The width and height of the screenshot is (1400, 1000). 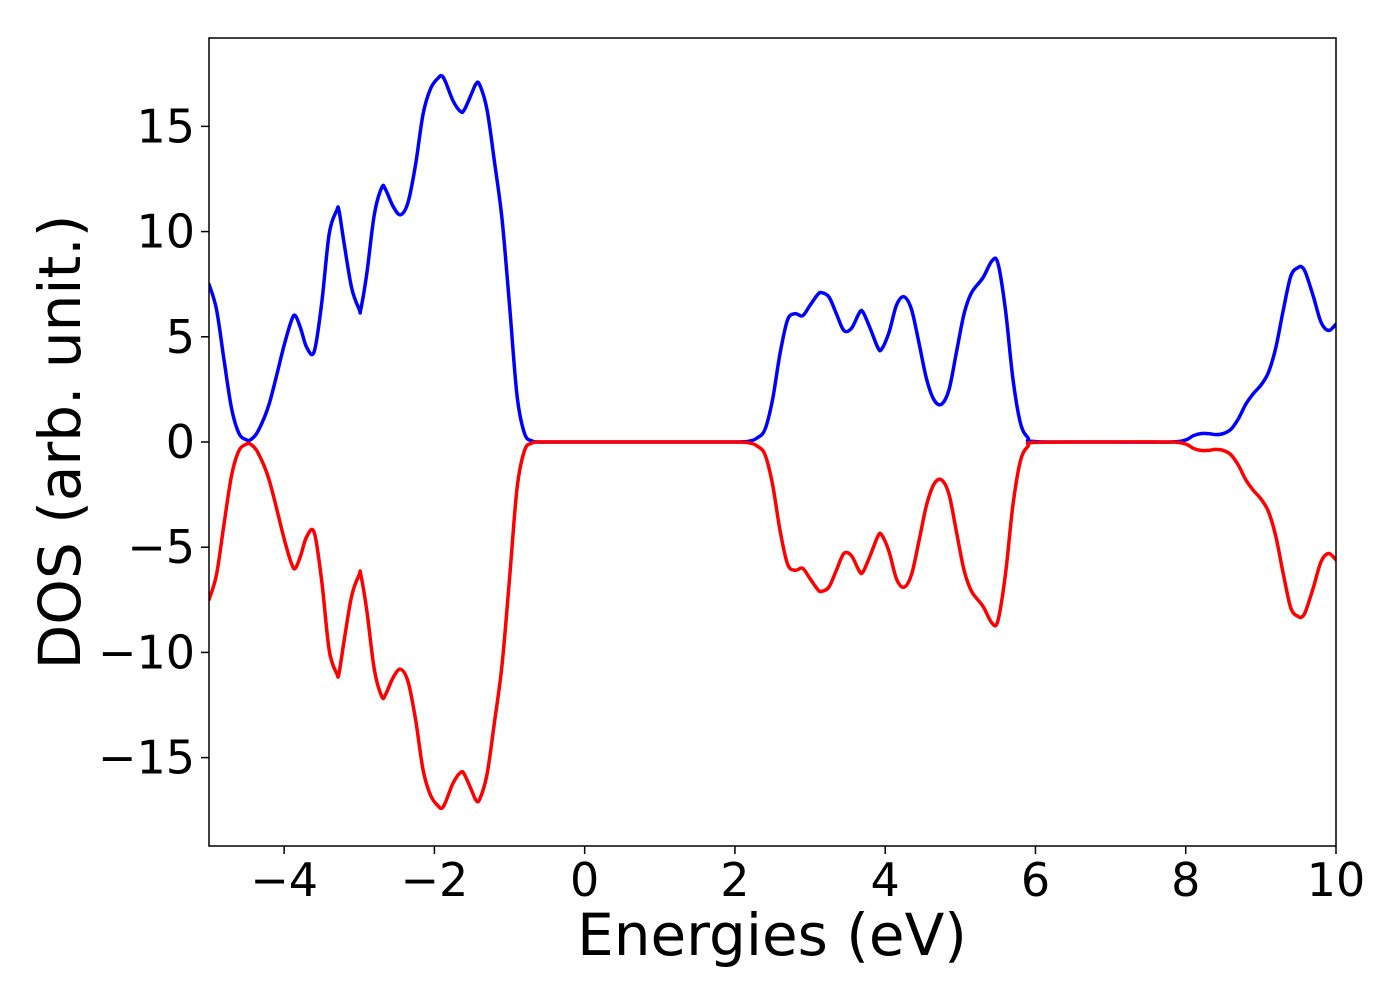 I want to click on y-tick-label: 5, so click(x=180, y=337).